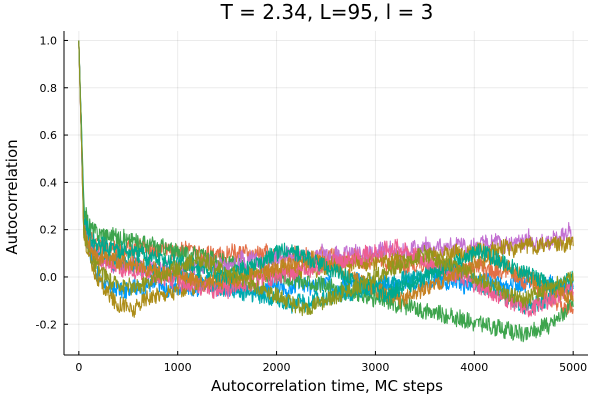 This screenshot has width=600, height=400. Describe the element at coordinates (12, 196) in the screenshot. I see `y-axis-label: Autocorrelation` at that location.